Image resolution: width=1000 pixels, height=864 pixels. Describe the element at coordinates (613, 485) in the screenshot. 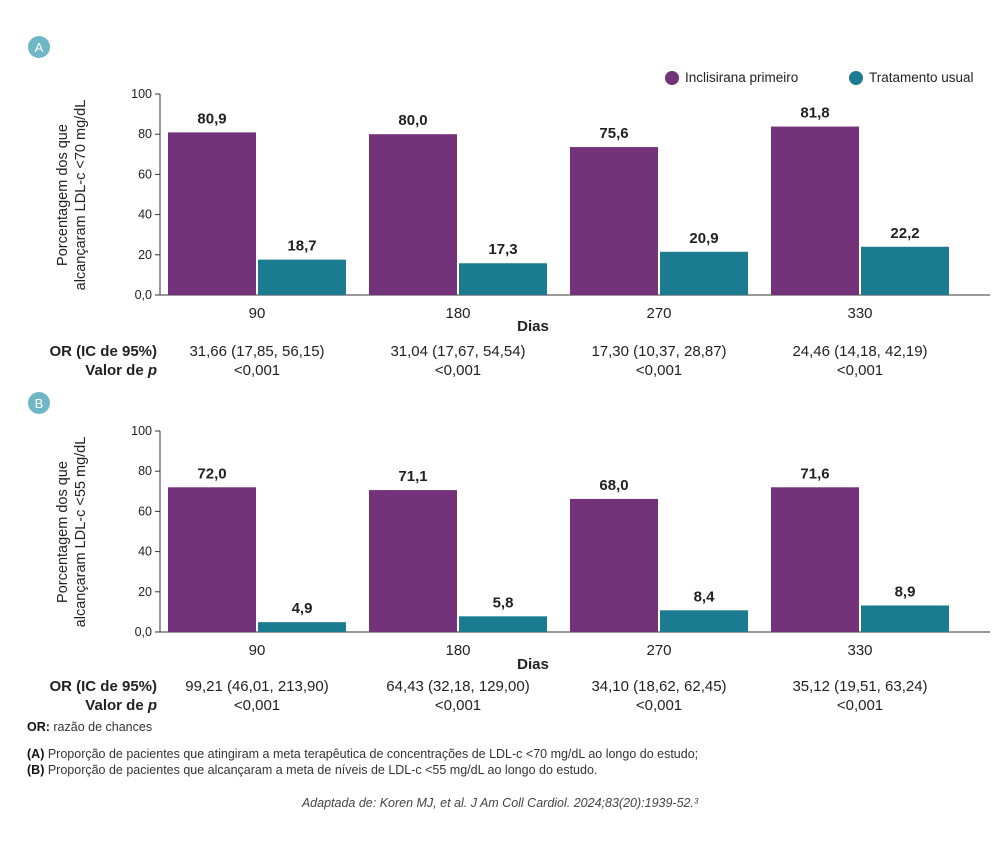

I see `panel-b-data-label-s1-270: 68,0` at that location.